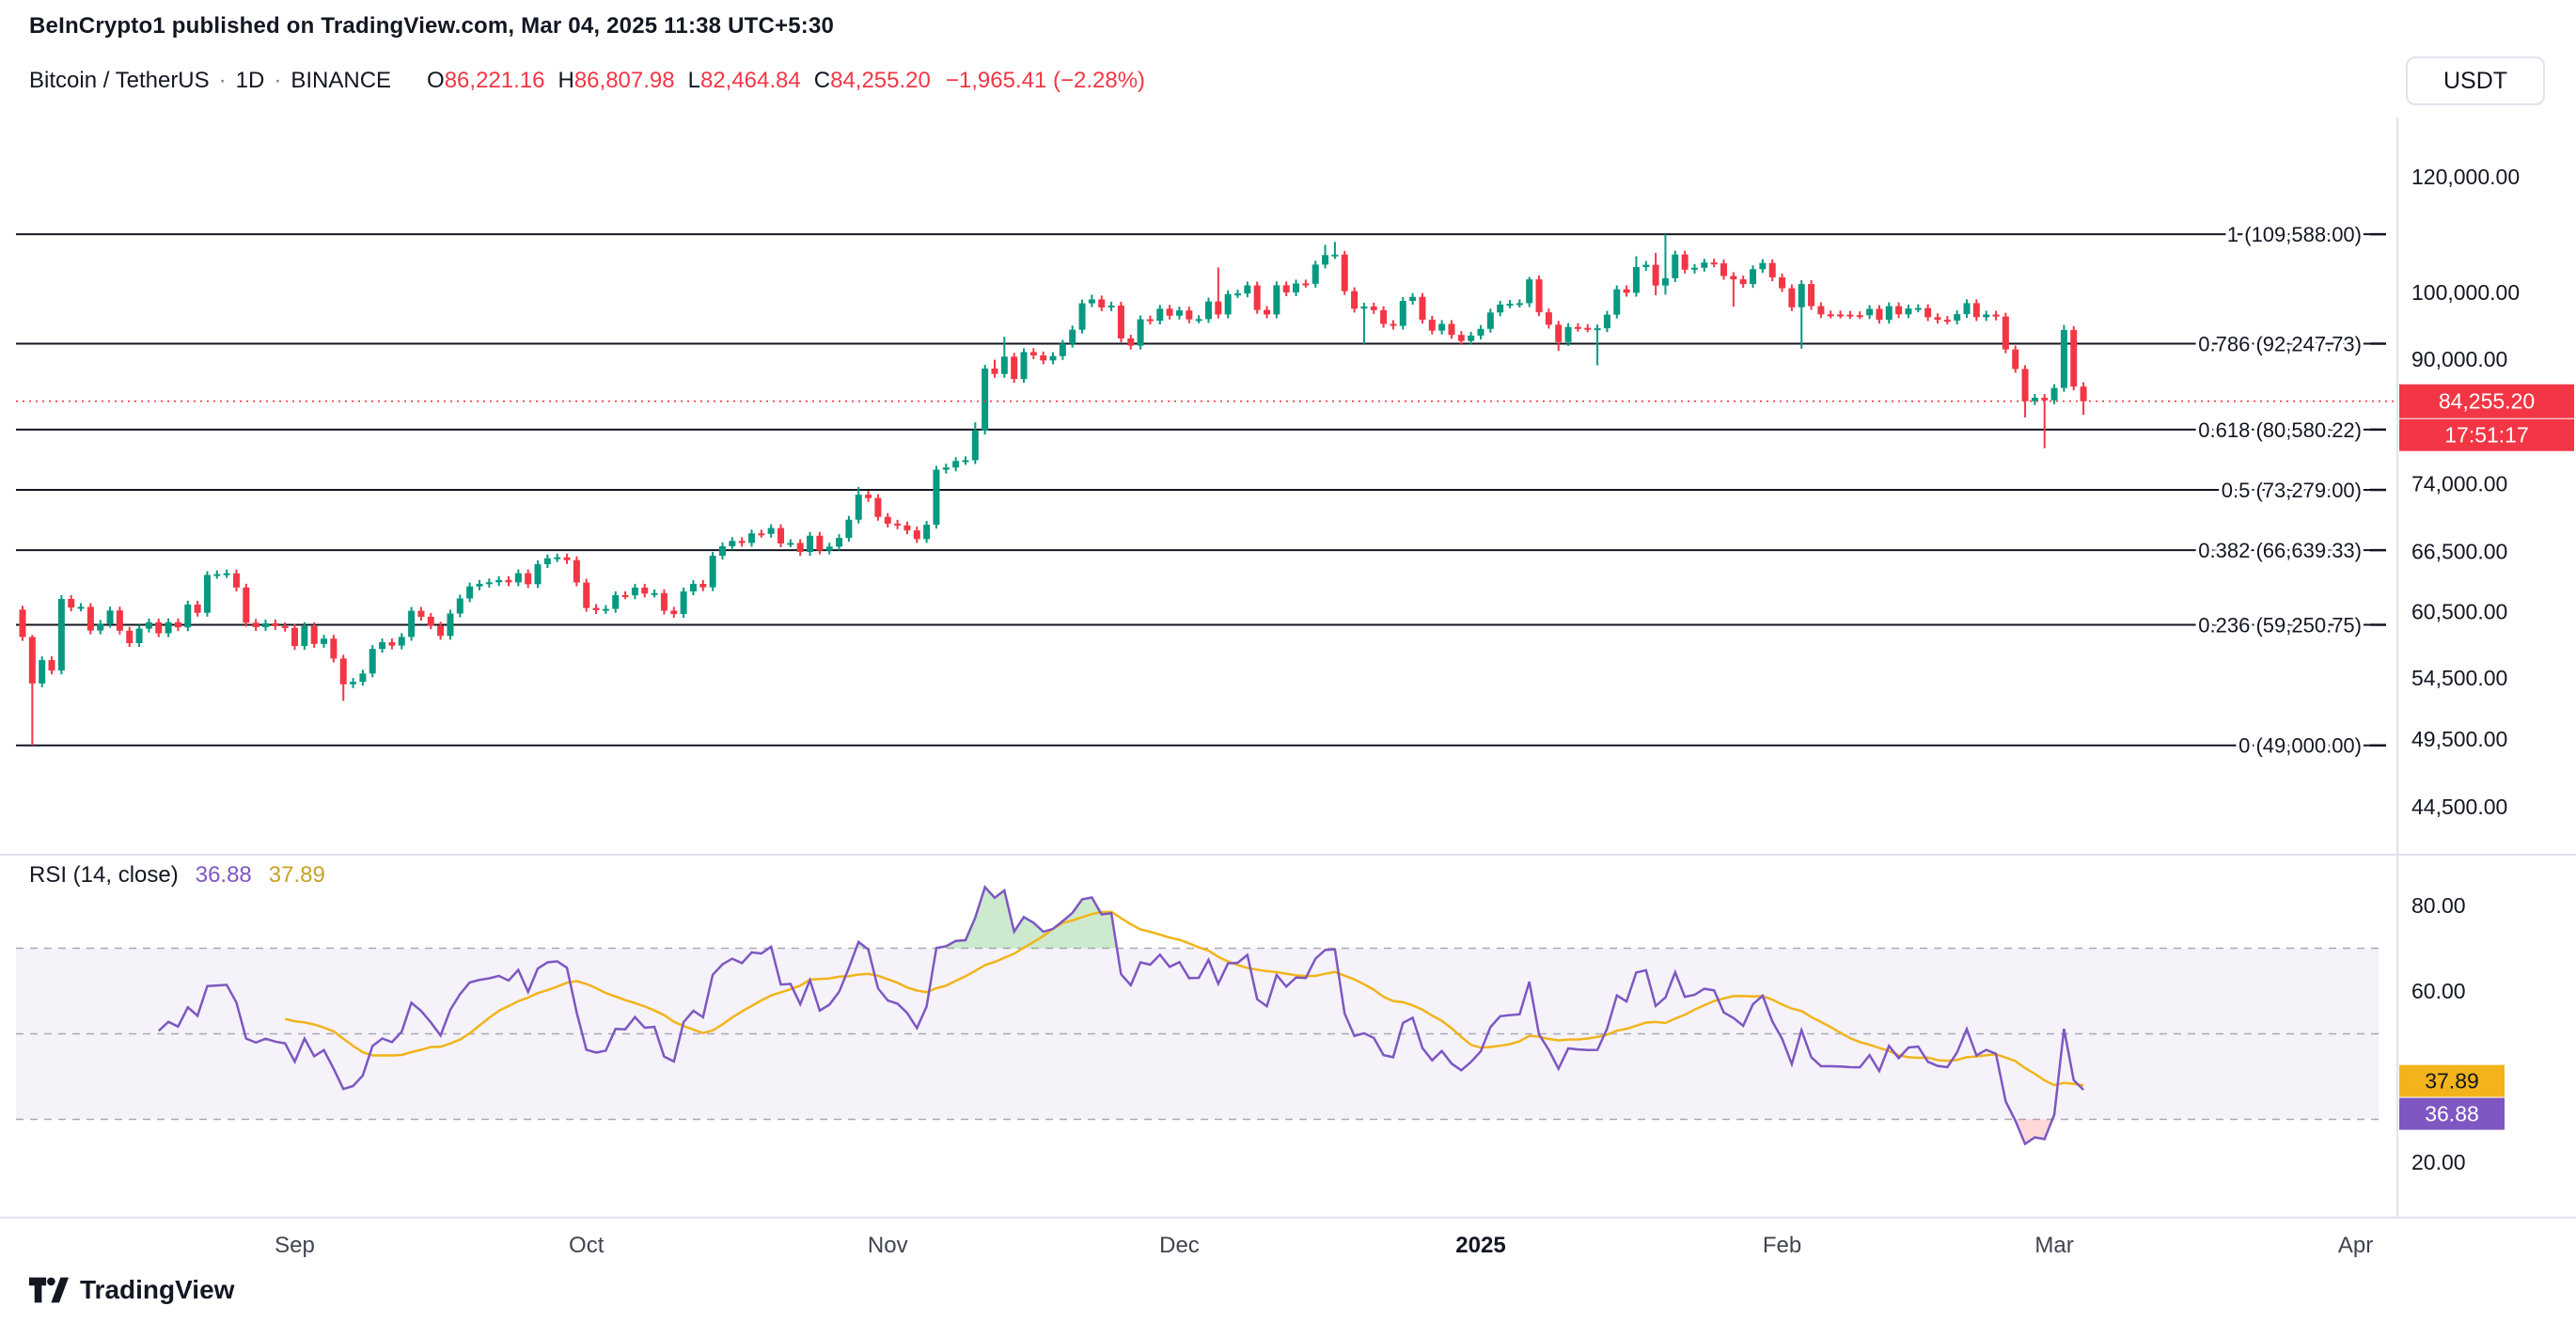  I want to click on high-label: H, so click(566, 80).